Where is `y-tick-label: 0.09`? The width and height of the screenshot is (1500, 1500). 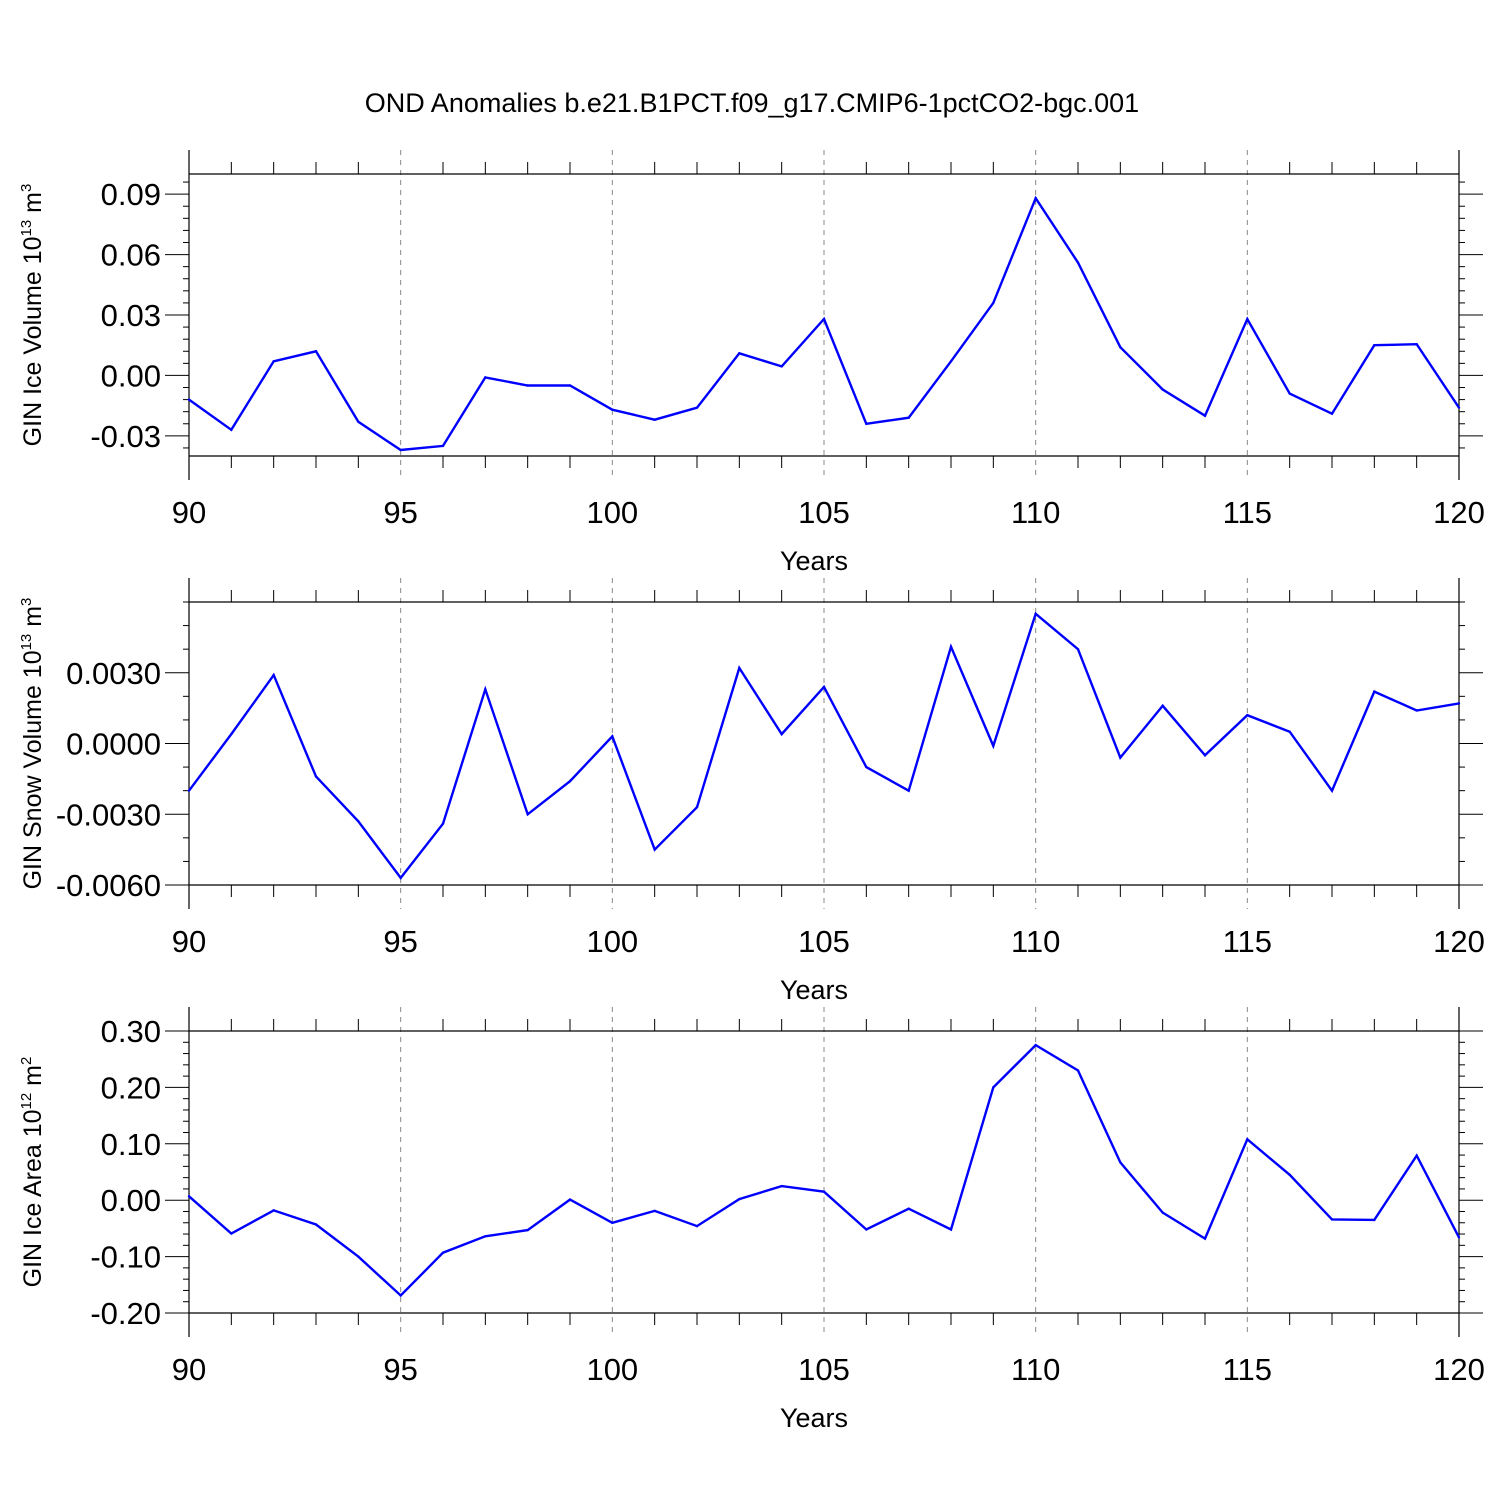 y-tick-label: 0.09 is located at coordinates (131, 194).